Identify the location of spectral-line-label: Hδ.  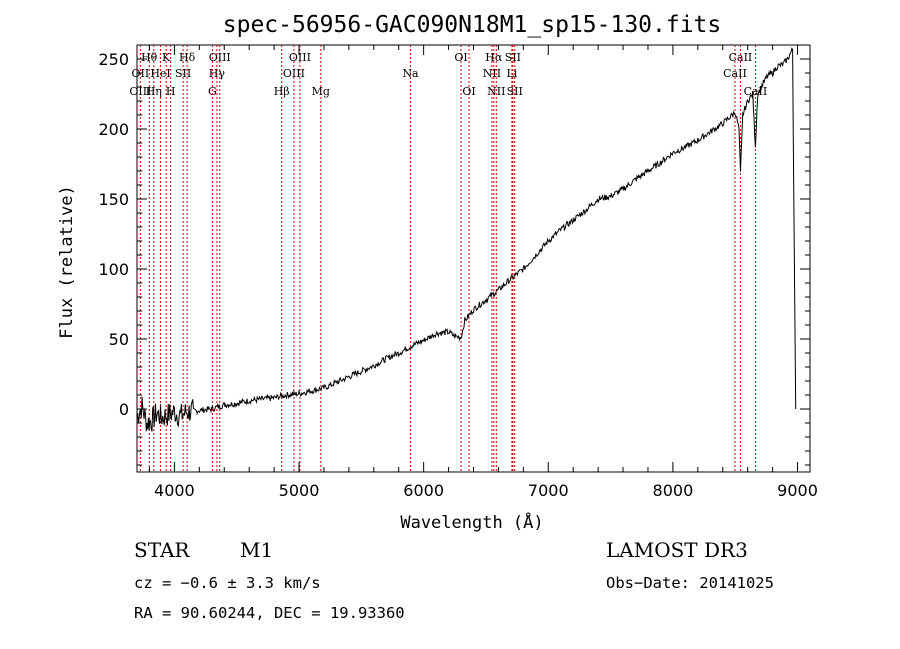
(187, 57).